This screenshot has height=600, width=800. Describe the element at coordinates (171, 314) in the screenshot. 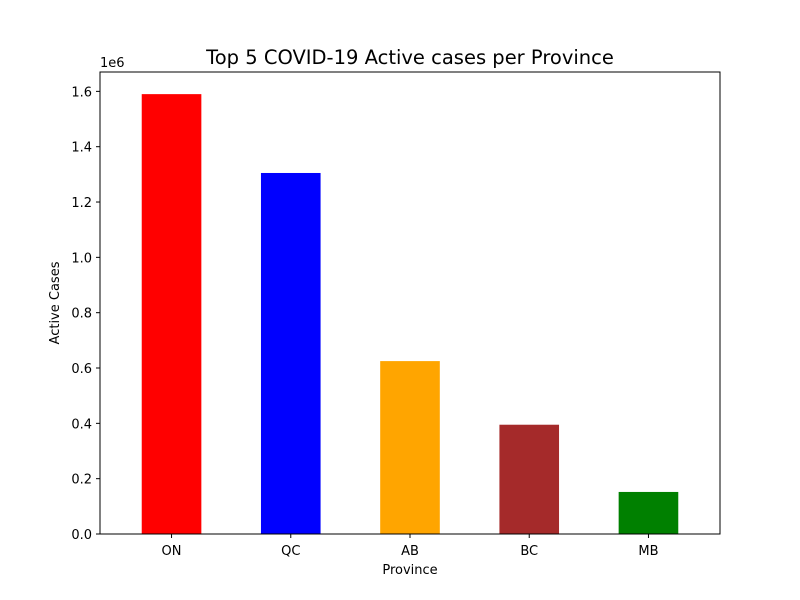

I see `bar-on` at that location.